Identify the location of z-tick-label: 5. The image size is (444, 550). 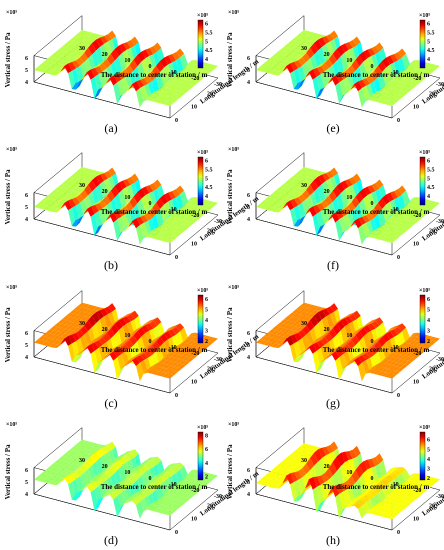
(248, 208).